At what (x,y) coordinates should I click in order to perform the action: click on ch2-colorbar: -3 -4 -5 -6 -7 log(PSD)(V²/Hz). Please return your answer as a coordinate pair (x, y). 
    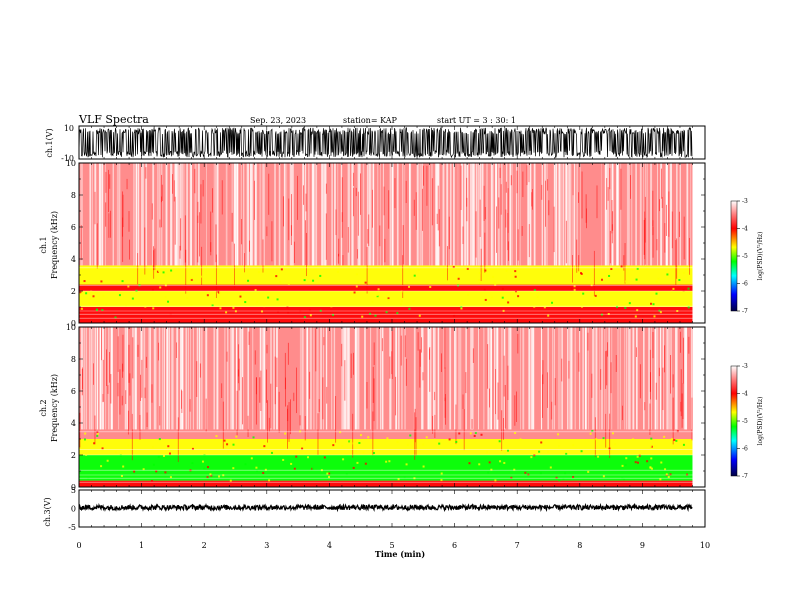
    Looking at the image, I should click on (747, 421).